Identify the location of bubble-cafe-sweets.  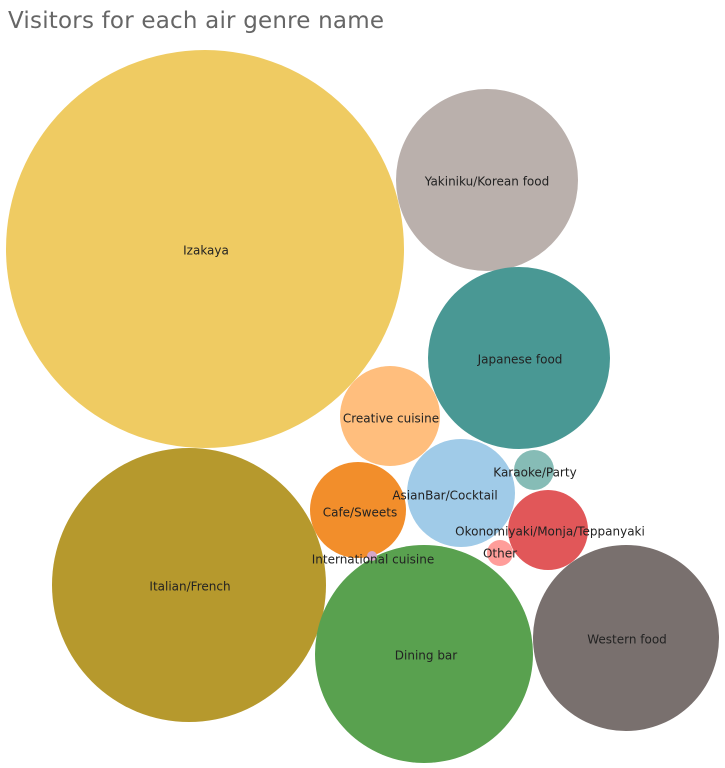
(358, 510).